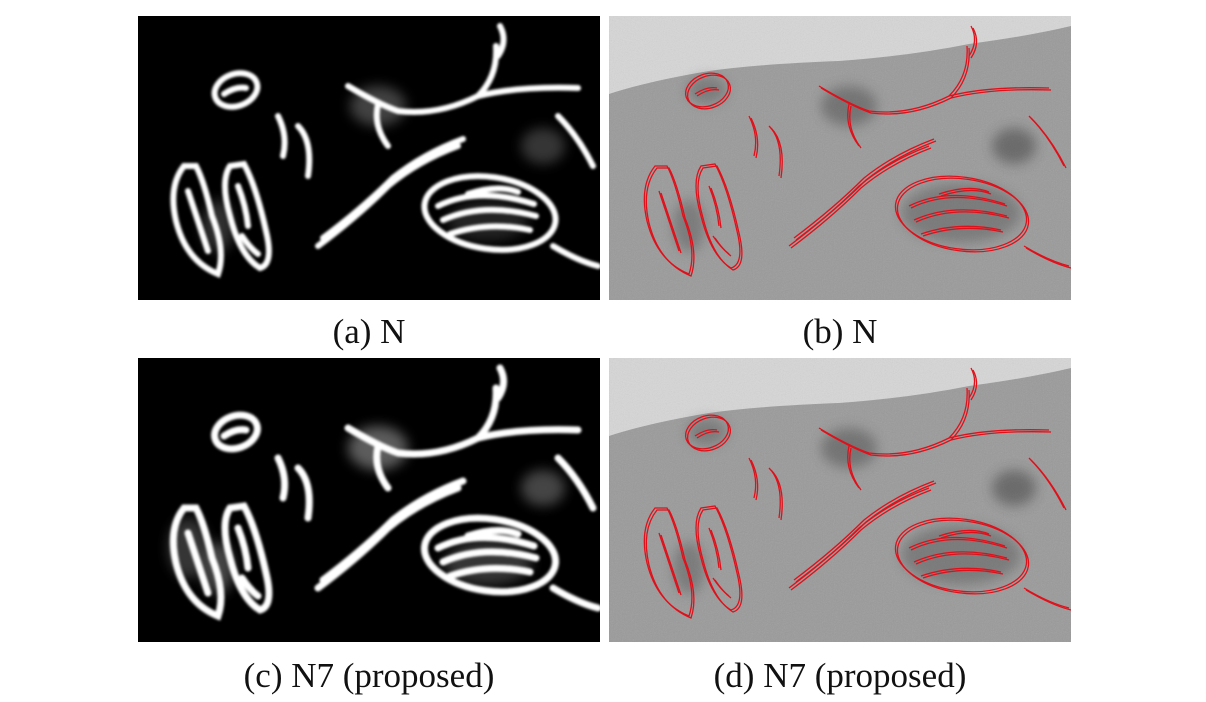 Image resolution: width=1206 pixels, height=702 pixels. I want to click on caption-panel-d: (d) N7 (proposed), so click(840, 675).